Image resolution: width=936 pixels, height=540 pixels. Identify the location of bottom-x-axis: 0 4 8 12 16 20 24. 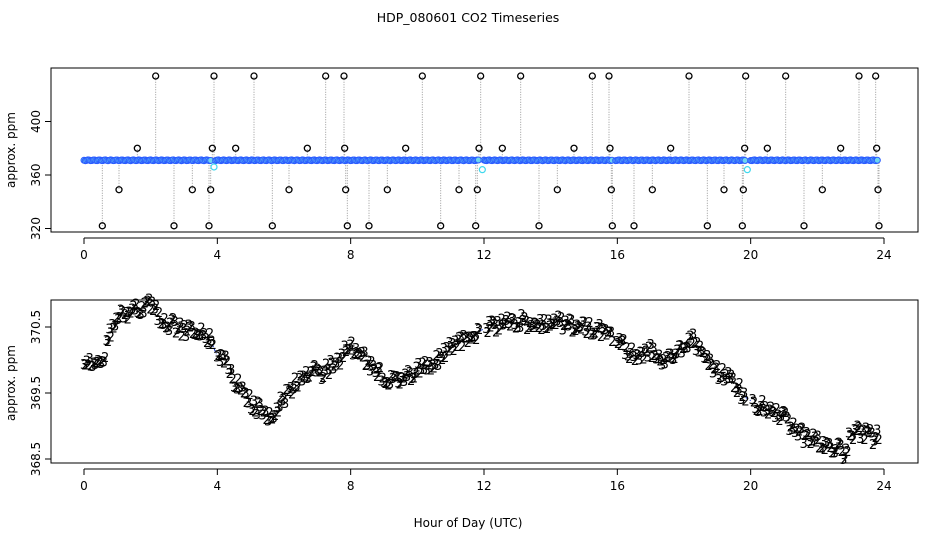
(486, 480).